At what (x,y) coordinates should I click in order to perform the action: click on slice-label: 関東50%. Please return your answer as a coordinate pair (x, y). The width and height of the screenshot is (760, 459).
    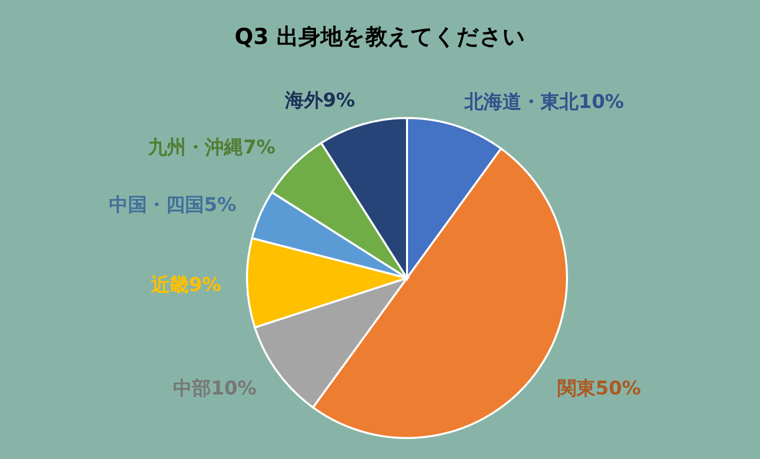
    Looking at the image, I should click on (599, 388).